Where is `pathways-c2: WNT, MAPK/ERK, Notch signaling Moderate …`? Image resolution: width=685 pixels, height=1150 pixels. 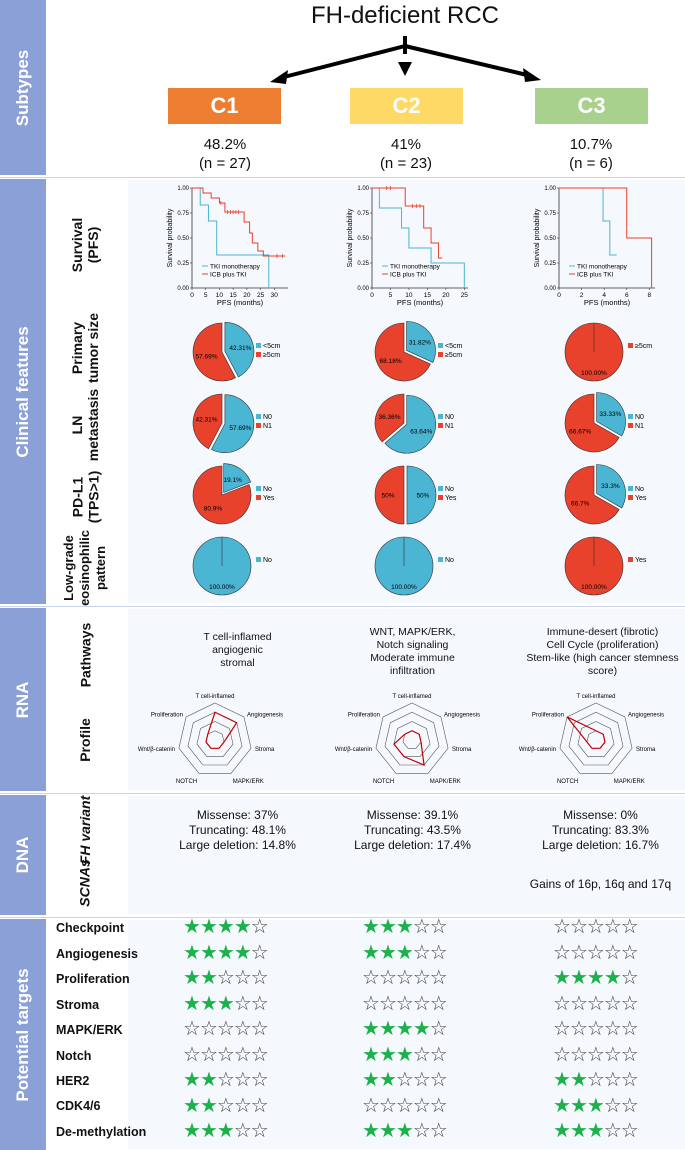
pathways-c2: WNT, MAPK/ERK, Notch signaling Moderate … is located at coordinates (412, 651).